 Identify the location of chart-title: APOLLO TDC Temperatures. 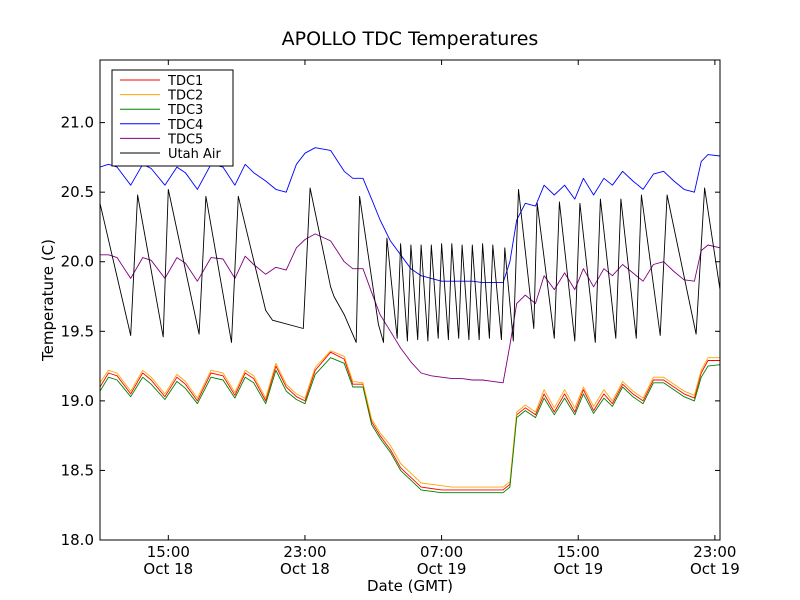
(410, 39).